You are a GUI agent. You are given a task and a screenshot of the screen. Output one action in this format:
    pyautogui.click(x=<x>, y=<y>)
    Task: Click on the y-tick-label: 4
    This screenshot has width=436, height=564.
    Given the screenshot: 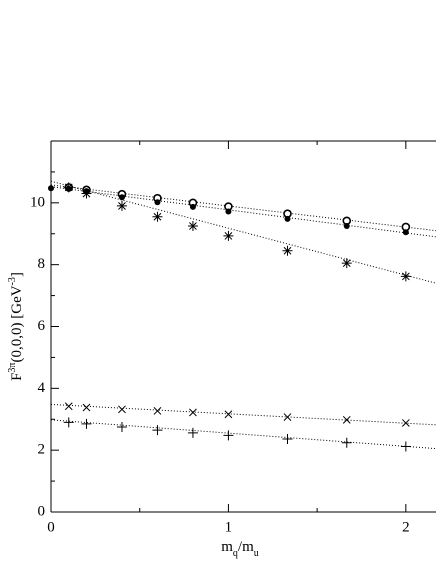 What is the action you would take?
    pyautogui.click(x=42, y=388)
    